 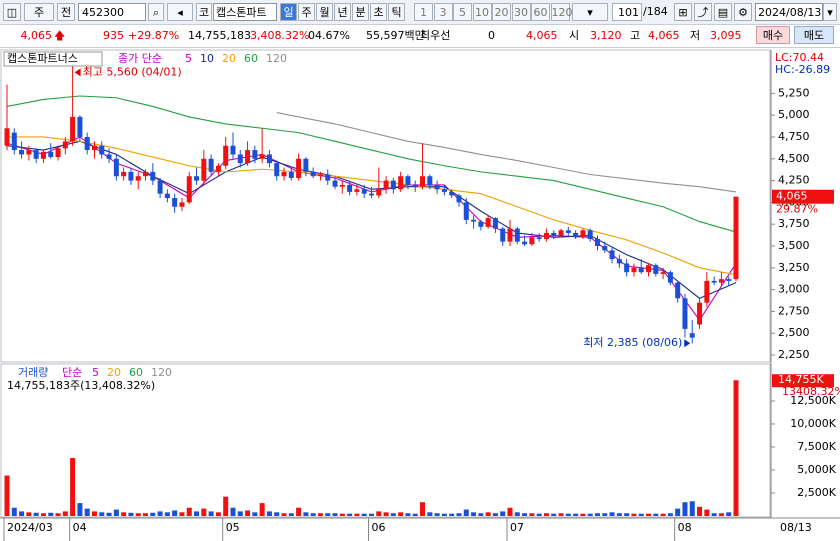 I want to click on low-label: 저, so click(x=695, y=35).